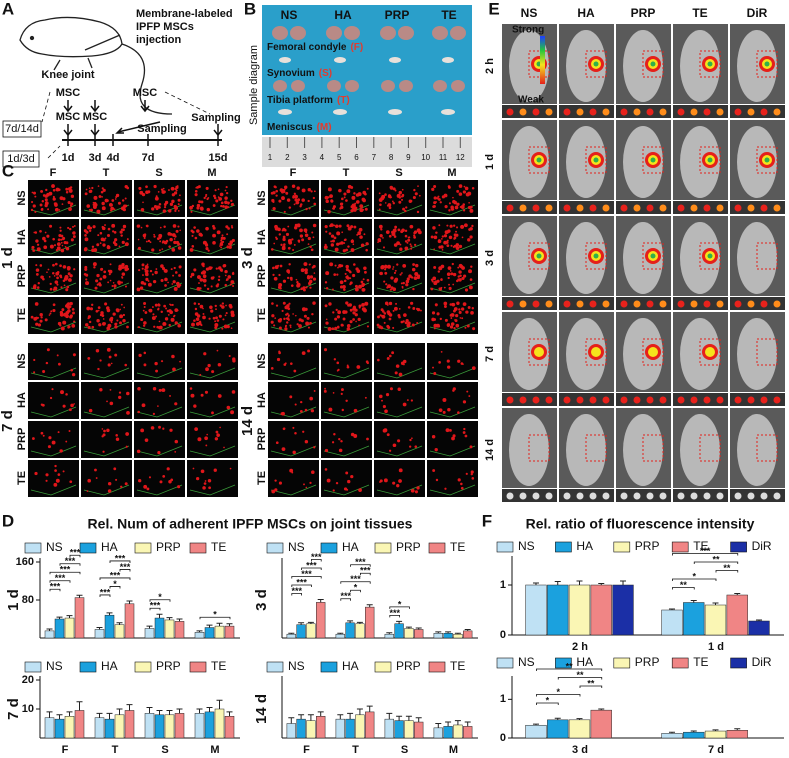  Describe the element at coordinates (539, 448) in the screenshot. I see `roi-box` at that location.